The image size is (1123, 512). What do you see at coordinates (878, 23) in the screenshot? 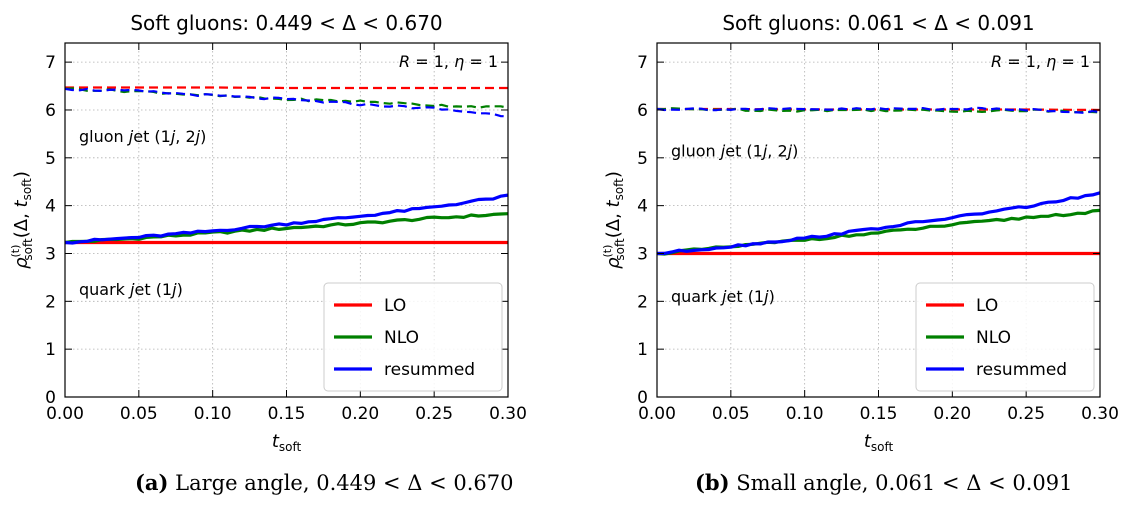
I see `chart-title: Soft gluons: 0.061 < Δ < 0.091` at bounding box center [878, 23].